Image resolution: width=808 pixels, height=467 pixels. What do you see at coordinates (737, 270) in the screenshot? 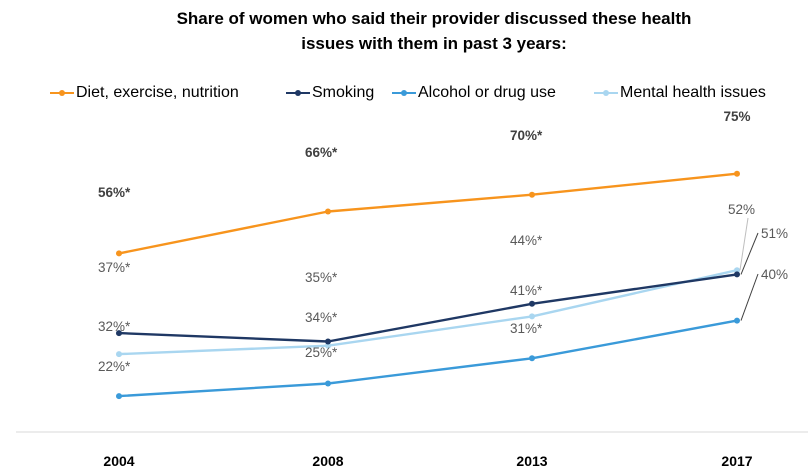
I see `data-point-mental-2017` at bounding box center [737, 270].